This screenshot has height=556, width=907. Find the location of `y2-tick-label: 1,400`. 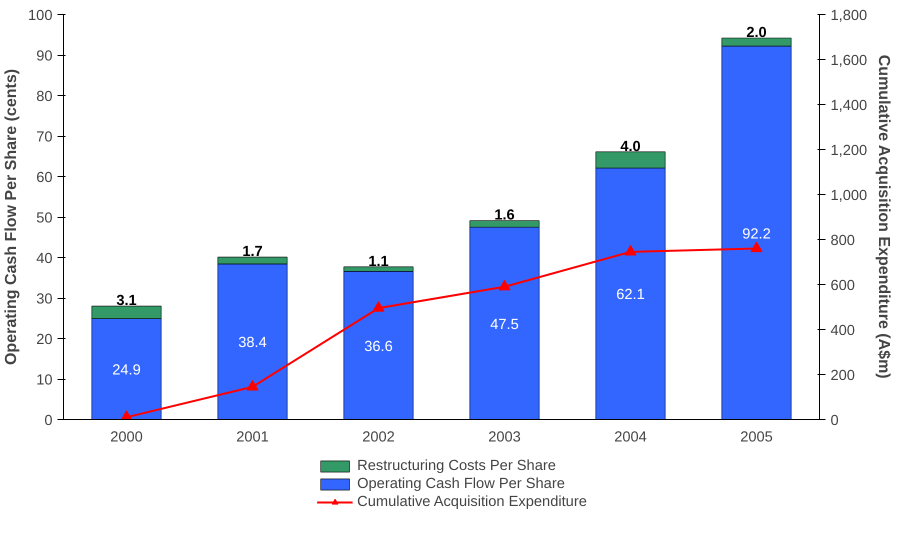

y2-tick-label: 1,400 is located at coordinates (849, 106).